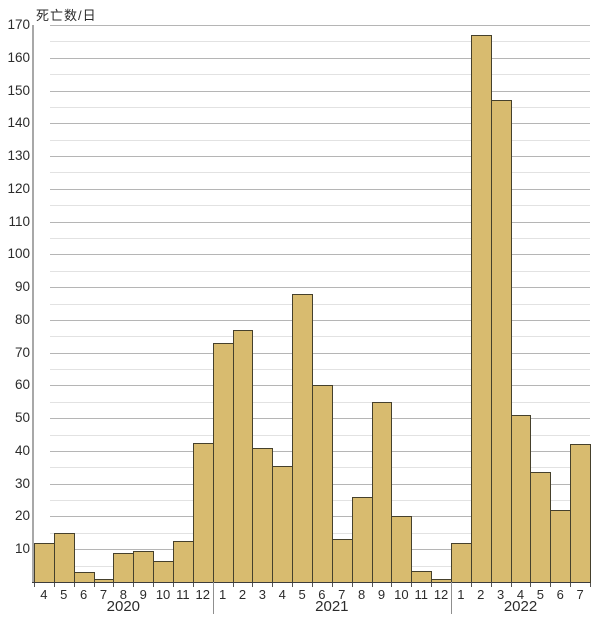 The height and width of the screenshot is (620, 600). Describe the element at coordinates (18, 57) in the screenshot. I see `y-tick-label: 160` at that location.